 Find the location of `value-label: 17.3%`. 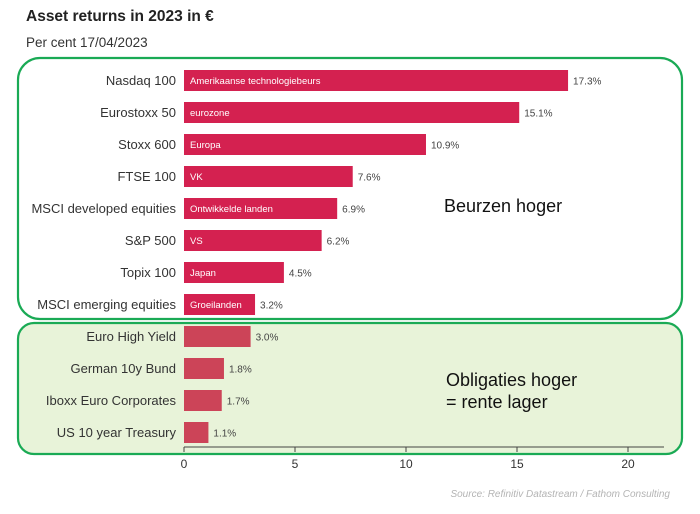

value-label: 17.3% is located at coordinates (587, 82).